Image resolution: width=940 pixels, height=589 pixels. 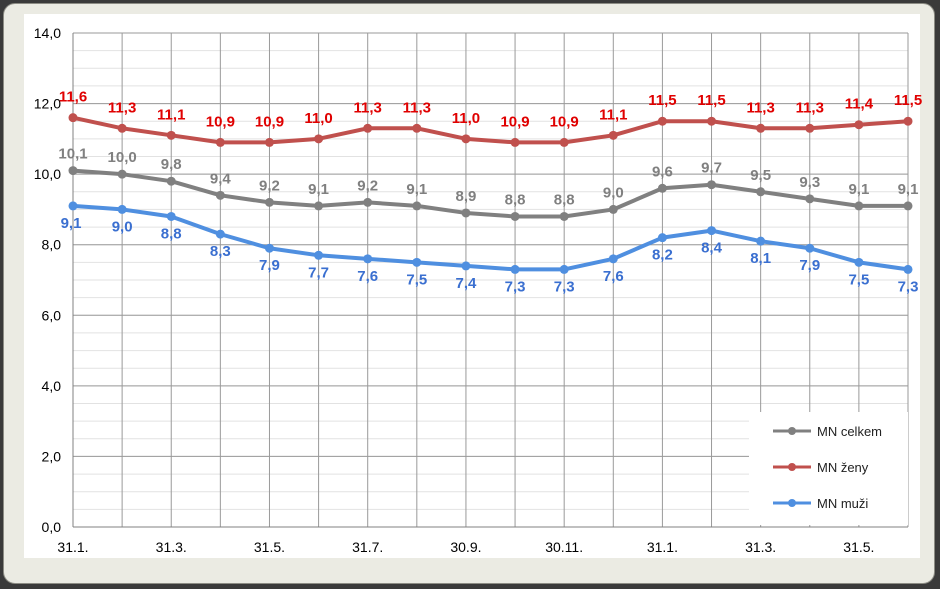 What do you see at coordinates (842, 503) in the screenshot?
I see `legend-label: MN muži` at bounding box center [842, 503].